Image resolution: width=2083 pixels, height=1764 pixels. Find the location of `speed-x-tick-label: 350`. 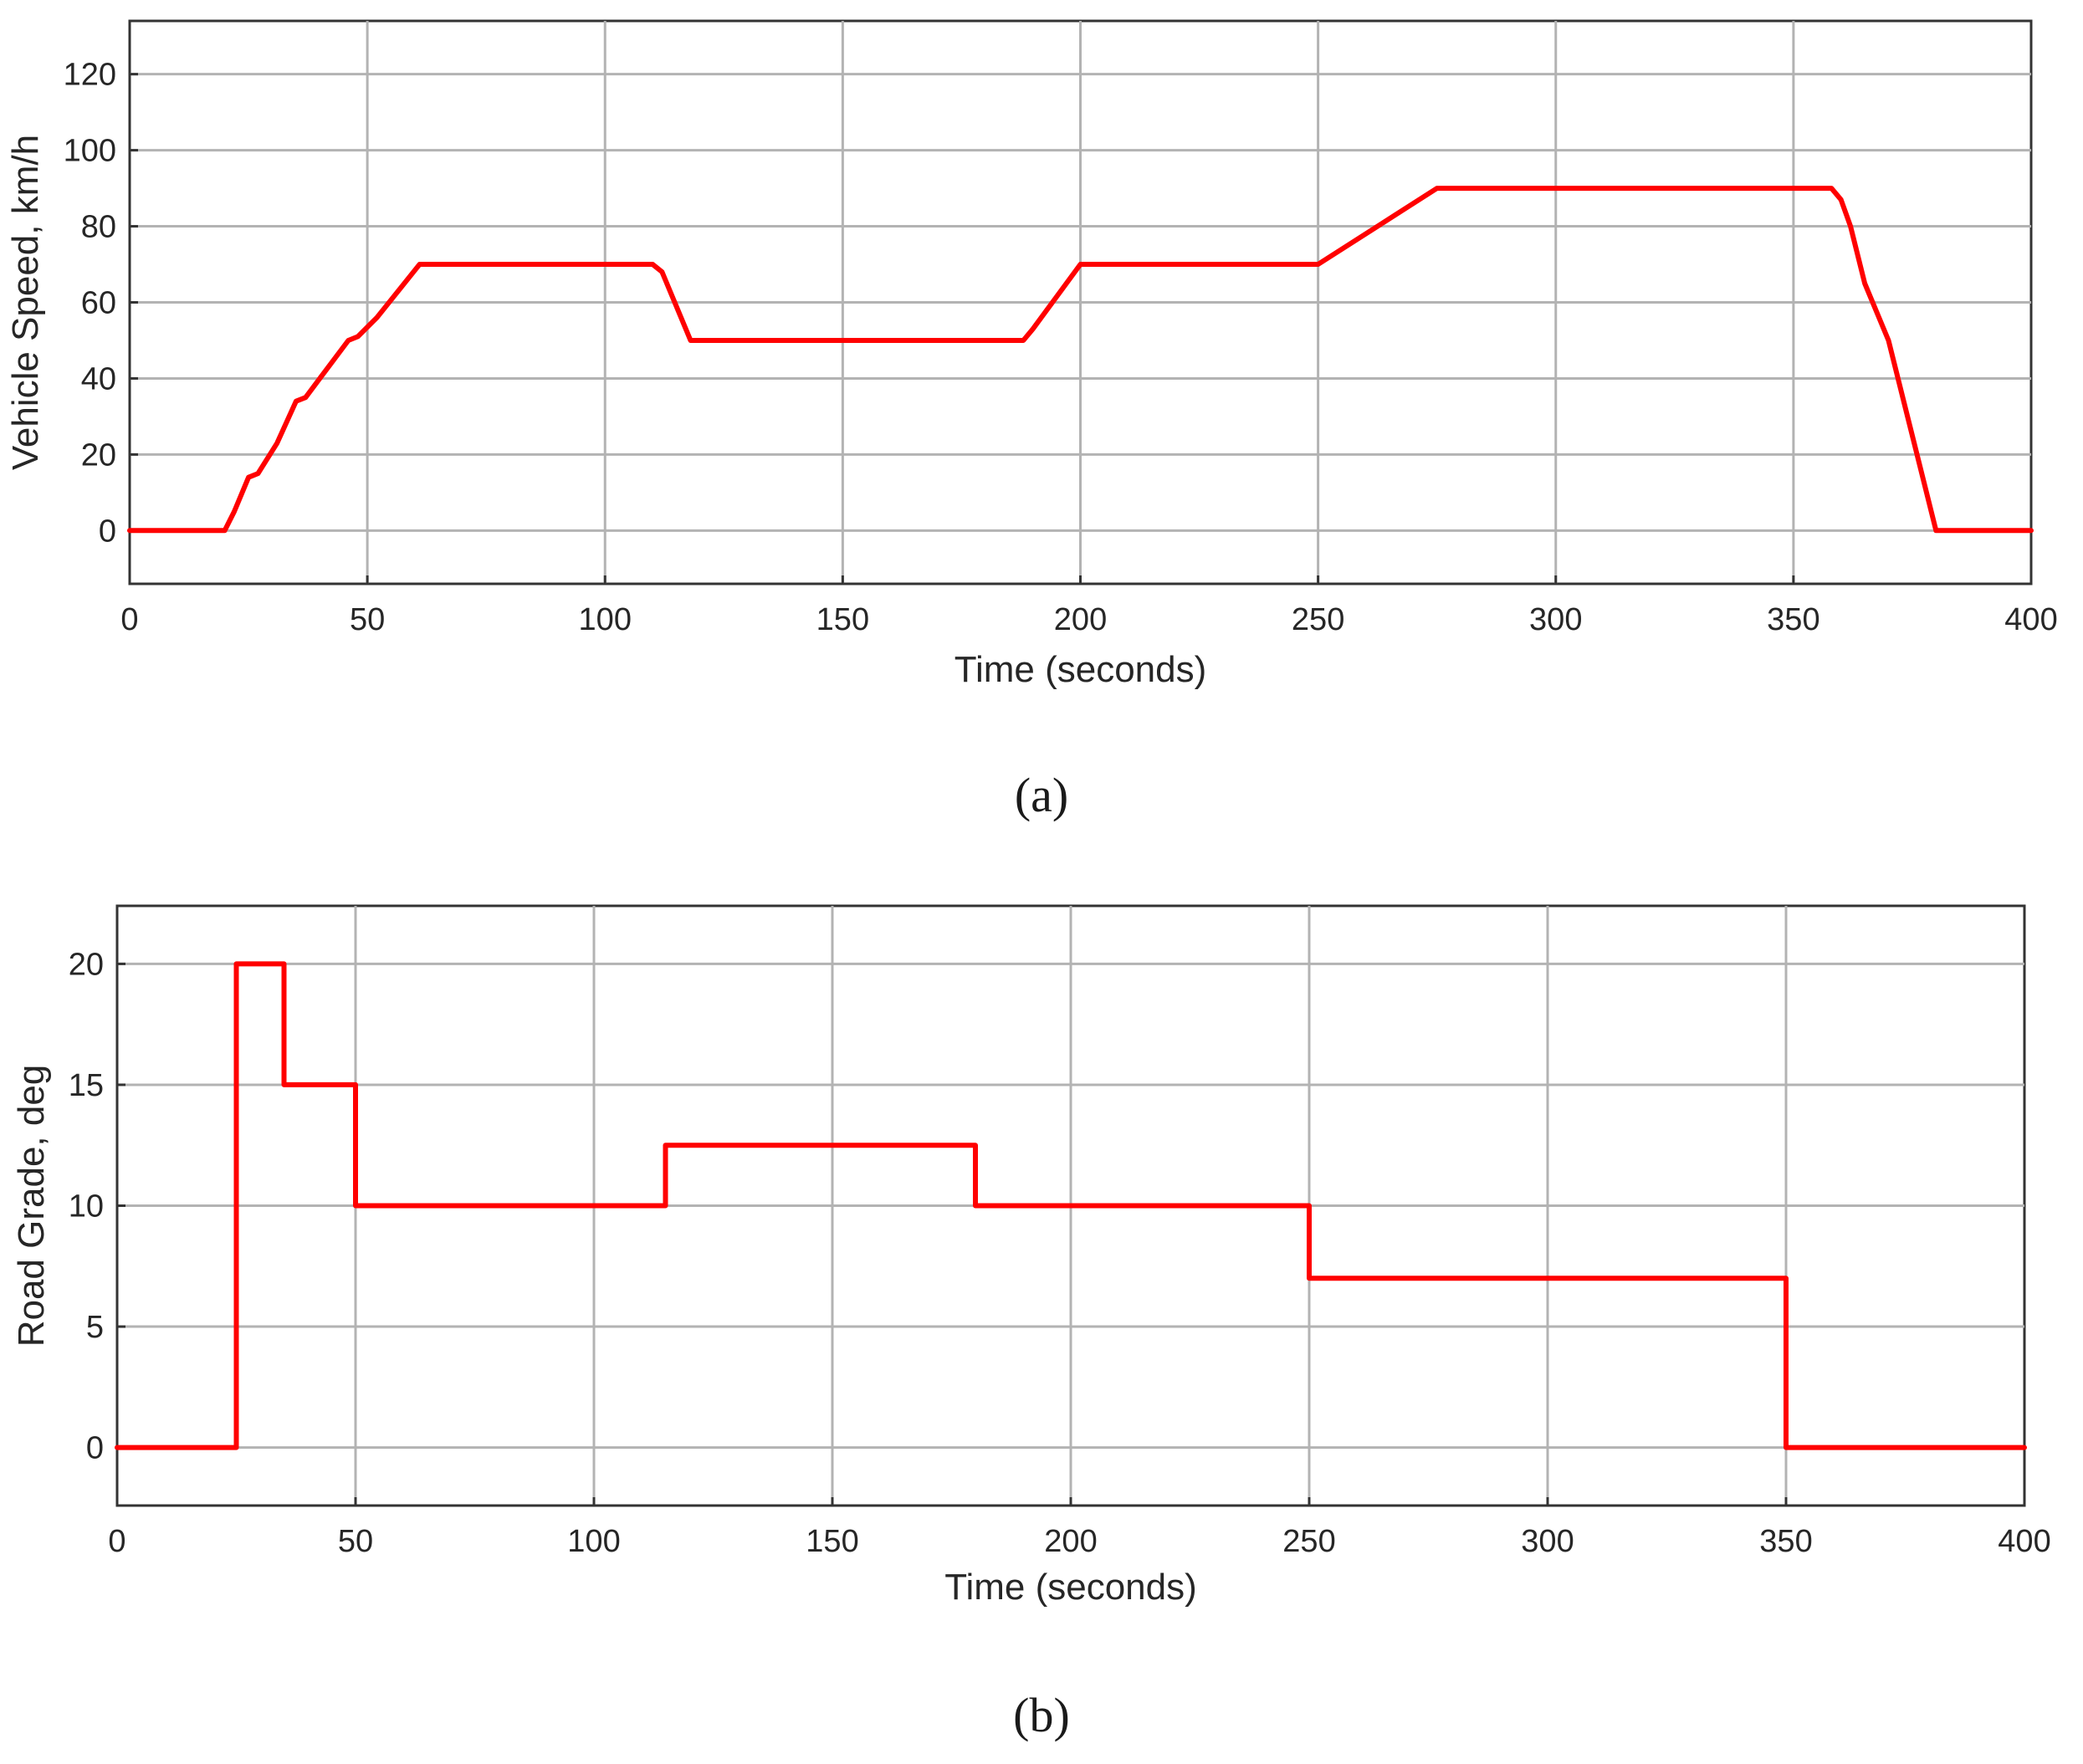

speed-x-tick-label: 350 is located at coordinates (1793, 619).